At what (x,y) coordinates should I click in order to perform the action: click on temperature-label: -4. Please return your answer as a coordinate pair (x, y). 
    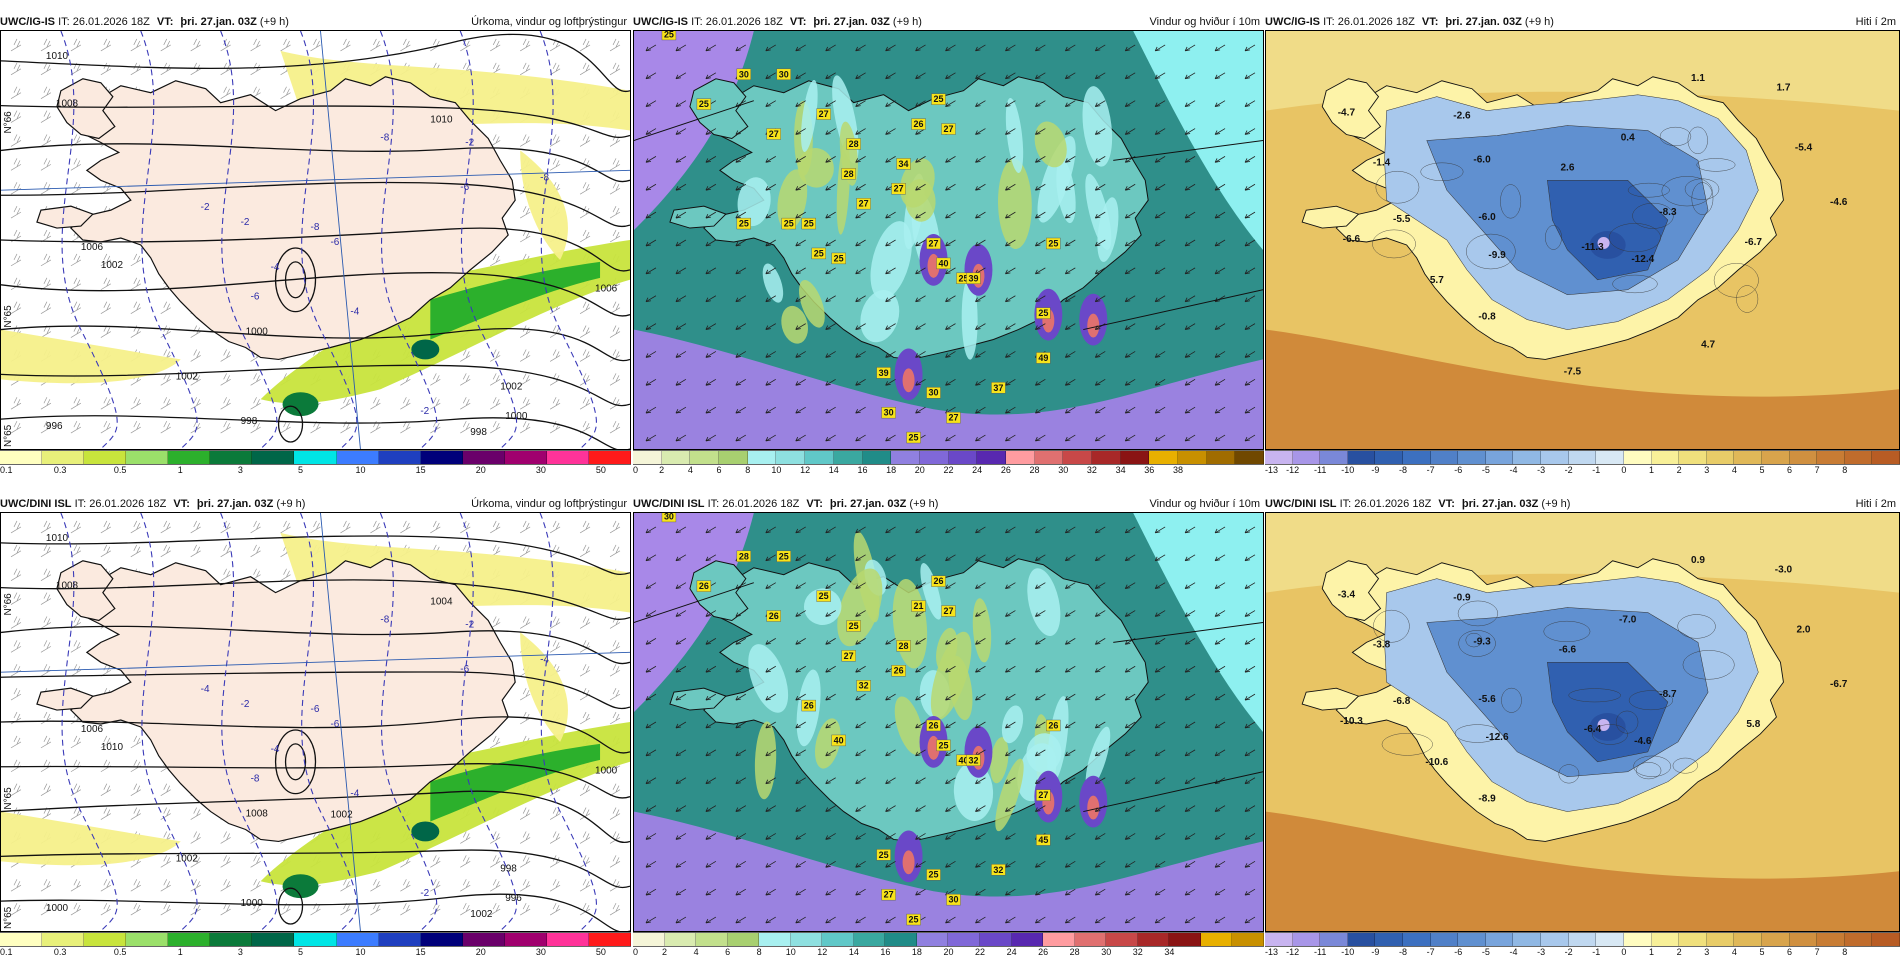
    Looking at the image, I should click on (544, 659).